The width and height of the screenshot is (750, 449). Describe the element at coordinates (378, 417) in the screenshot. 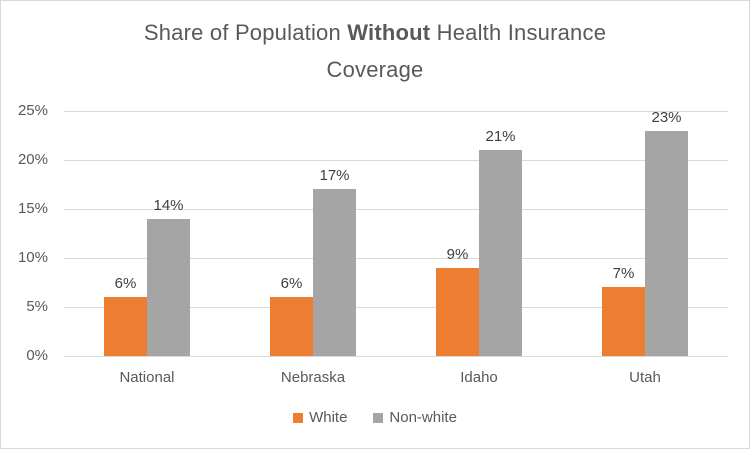

I see `legend-swatch-non-white` at that location.